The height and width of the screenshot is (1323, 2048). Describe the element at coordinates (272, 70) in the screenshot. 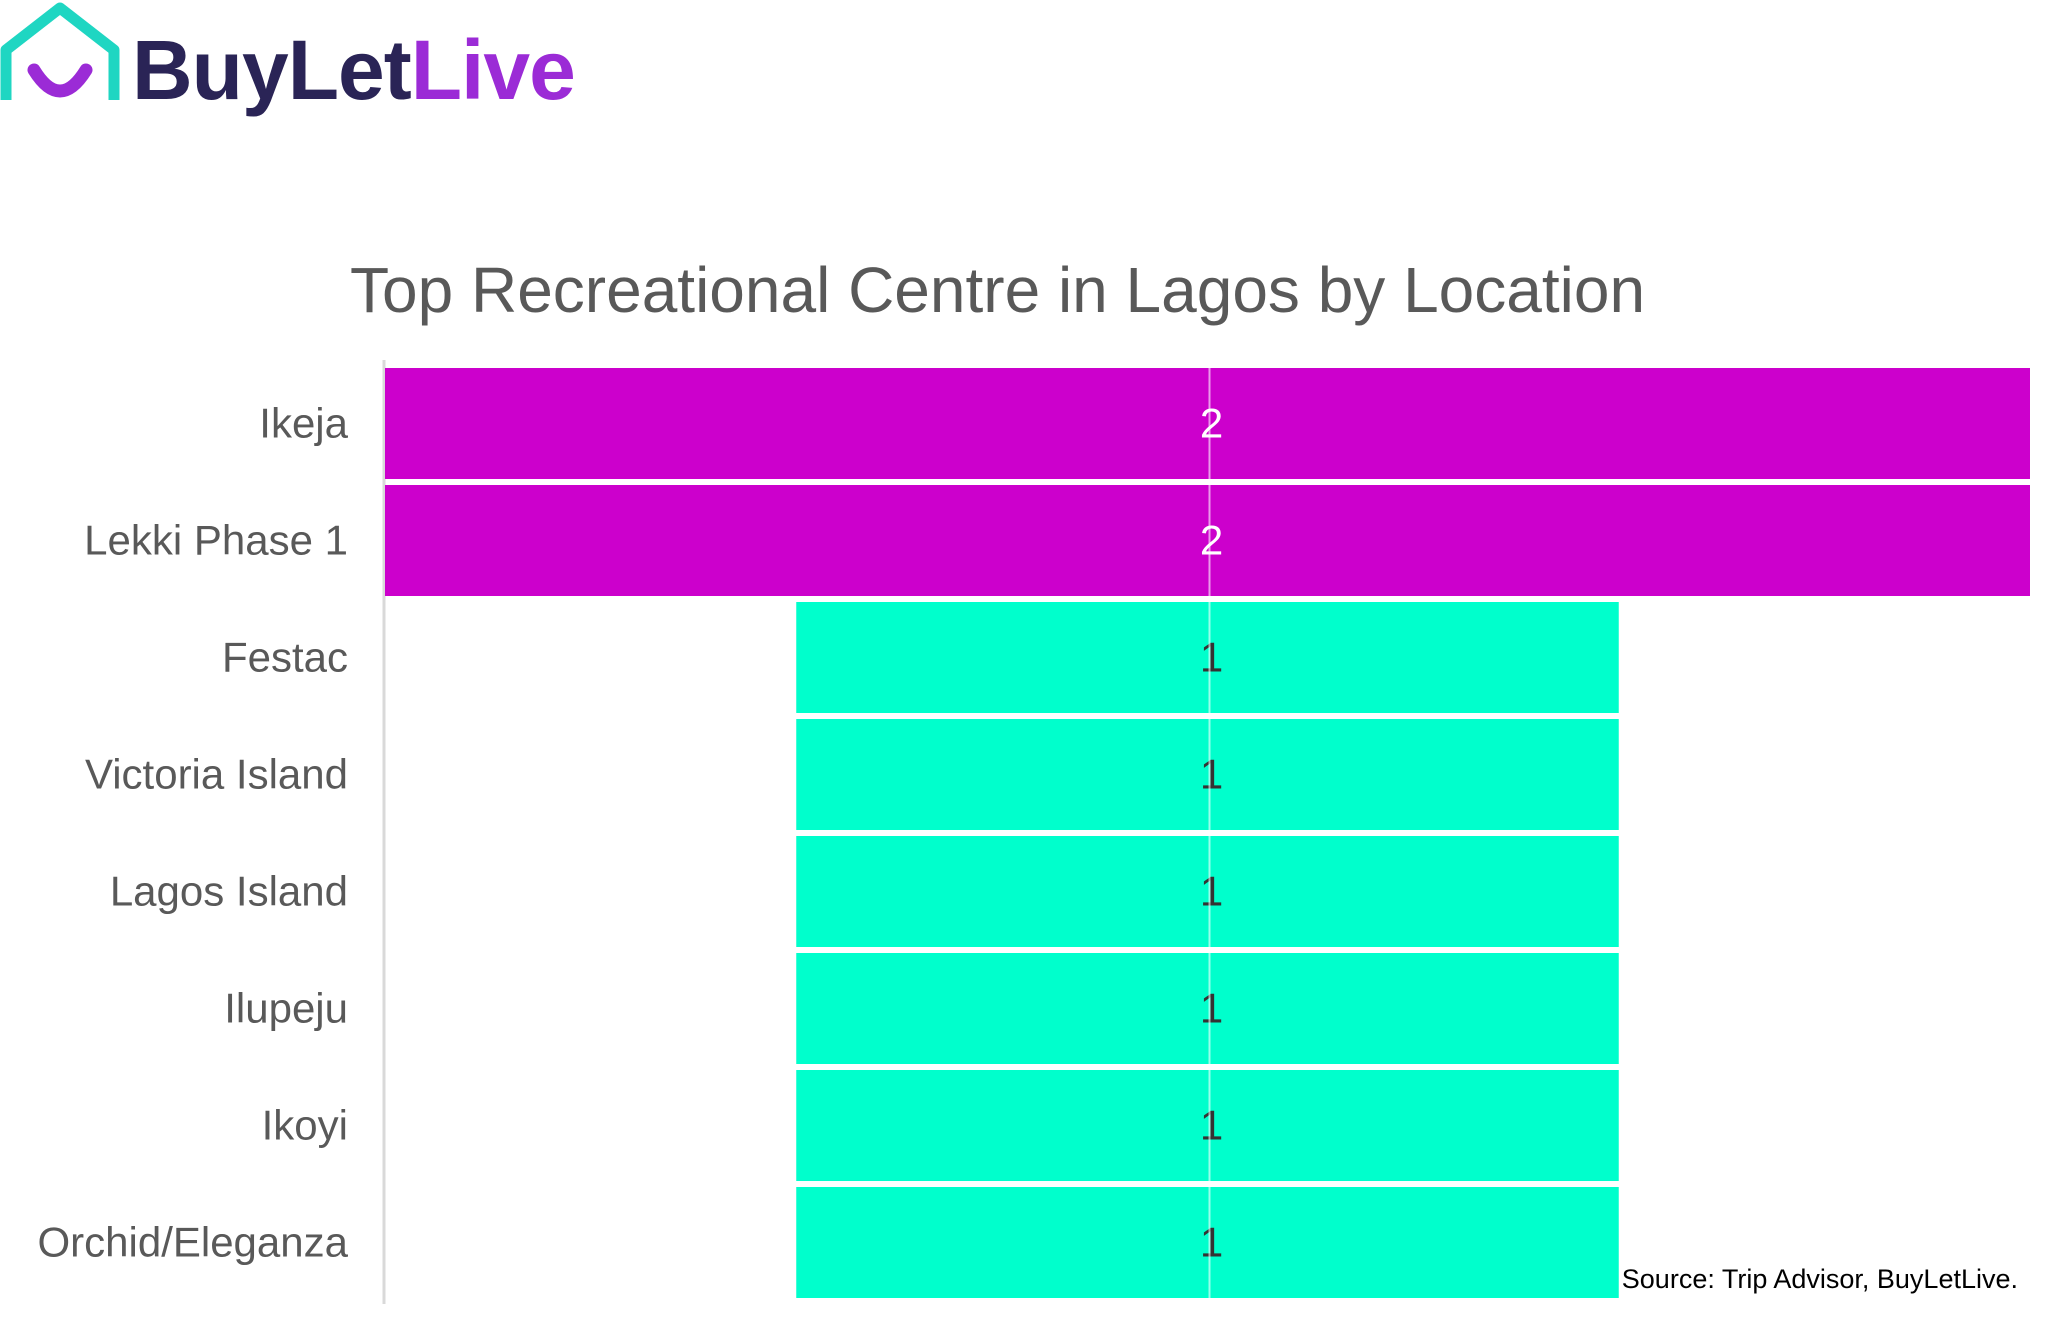

I see `brand-name-part1: BuyLet` at that location.